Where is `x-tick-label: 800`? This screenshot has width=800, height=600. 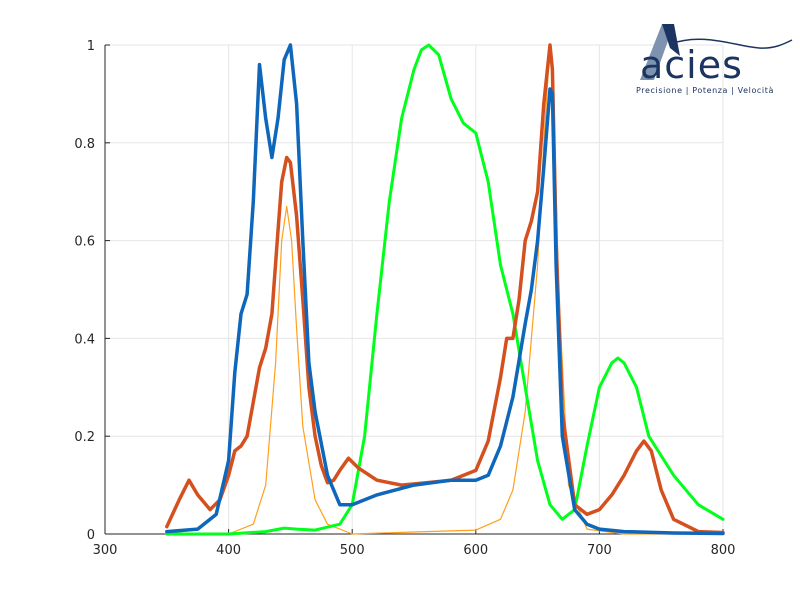 x-tick-label: 800 is located at coordinates (723, 550).